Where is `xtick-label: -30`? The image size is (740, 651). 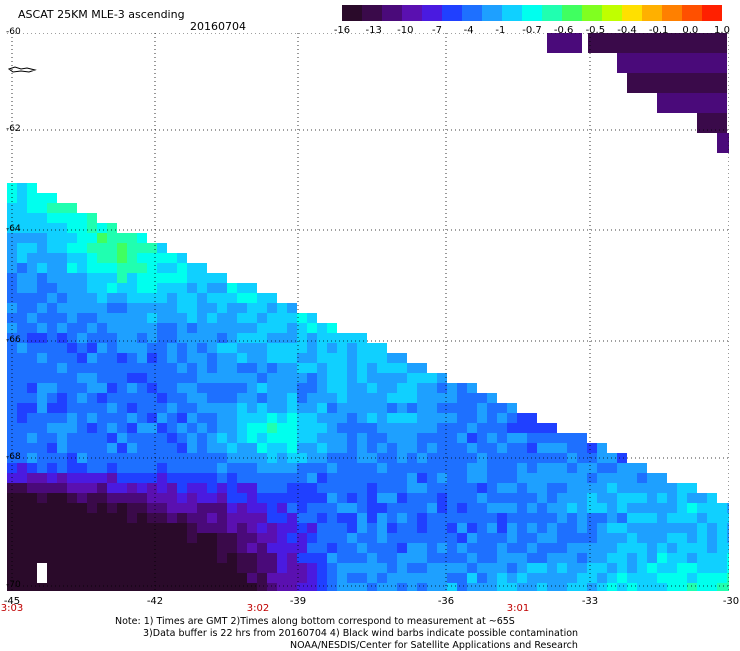 xtick-label: -30 is located at coordinates (731, 601).